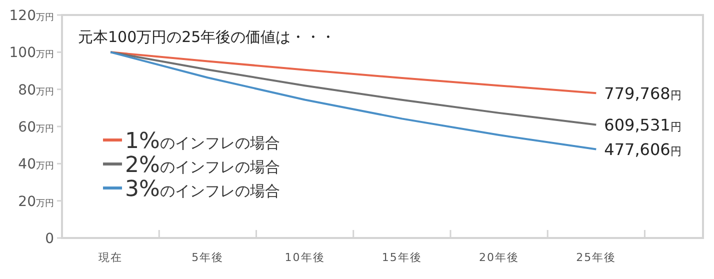 The image size is (714, 279). Describe the element at coordinates (31, 16) in the screenshot. I see `y-tick-label: 120万円` at that location.